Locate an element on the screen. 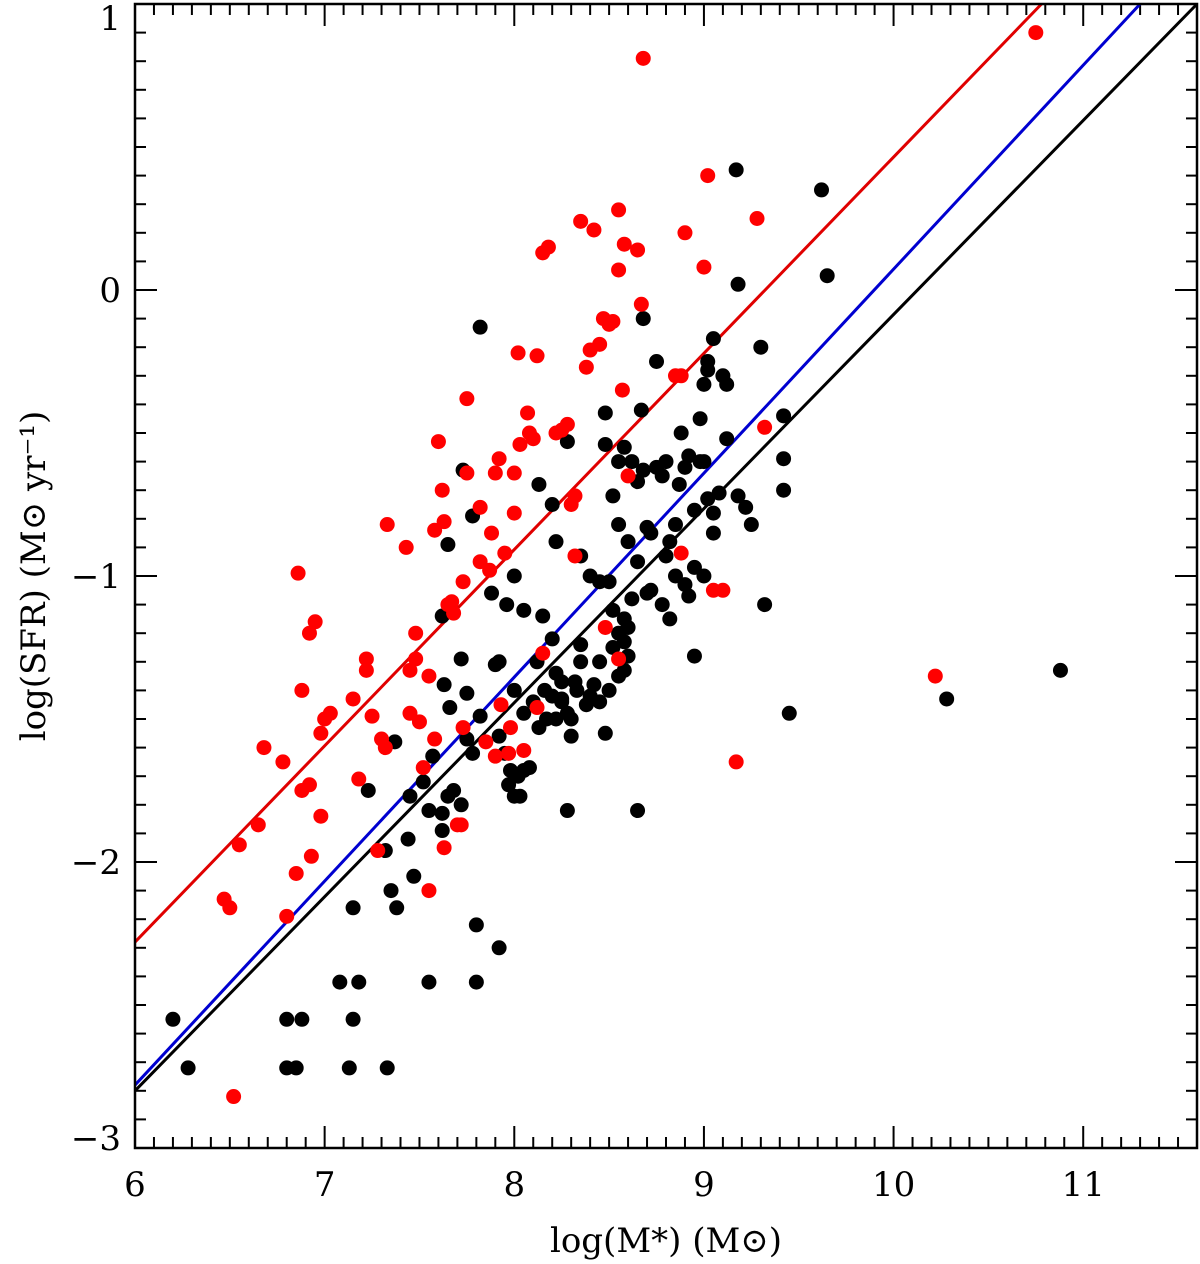 The height and width of the screenshot is (1264, 1200). y-tick-label: 1 is located at coordinates (110, 19).